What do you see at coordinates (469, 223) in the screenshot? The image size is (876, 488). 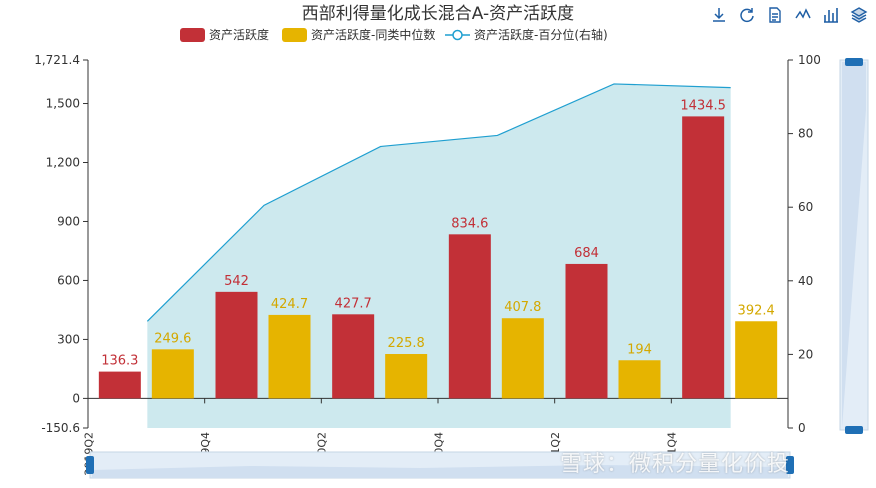 I see `bar-activity-label: 834.6` at bounding box center [469, 223].